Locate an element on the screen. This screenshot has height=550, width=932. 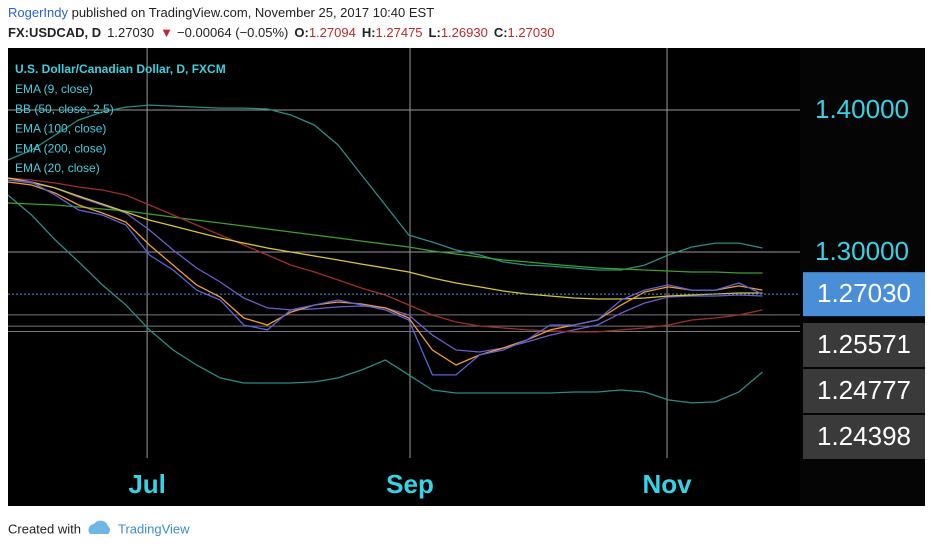
symbol: FX:USDCAD, D is located at coordinates (54, 32).